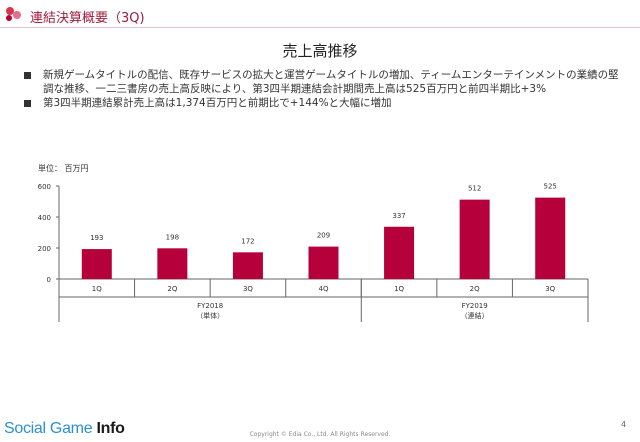 Image resolution: width=640 pixels, height=442 pixels. I want to click on y-tick-label: 600, so click(44, 187).